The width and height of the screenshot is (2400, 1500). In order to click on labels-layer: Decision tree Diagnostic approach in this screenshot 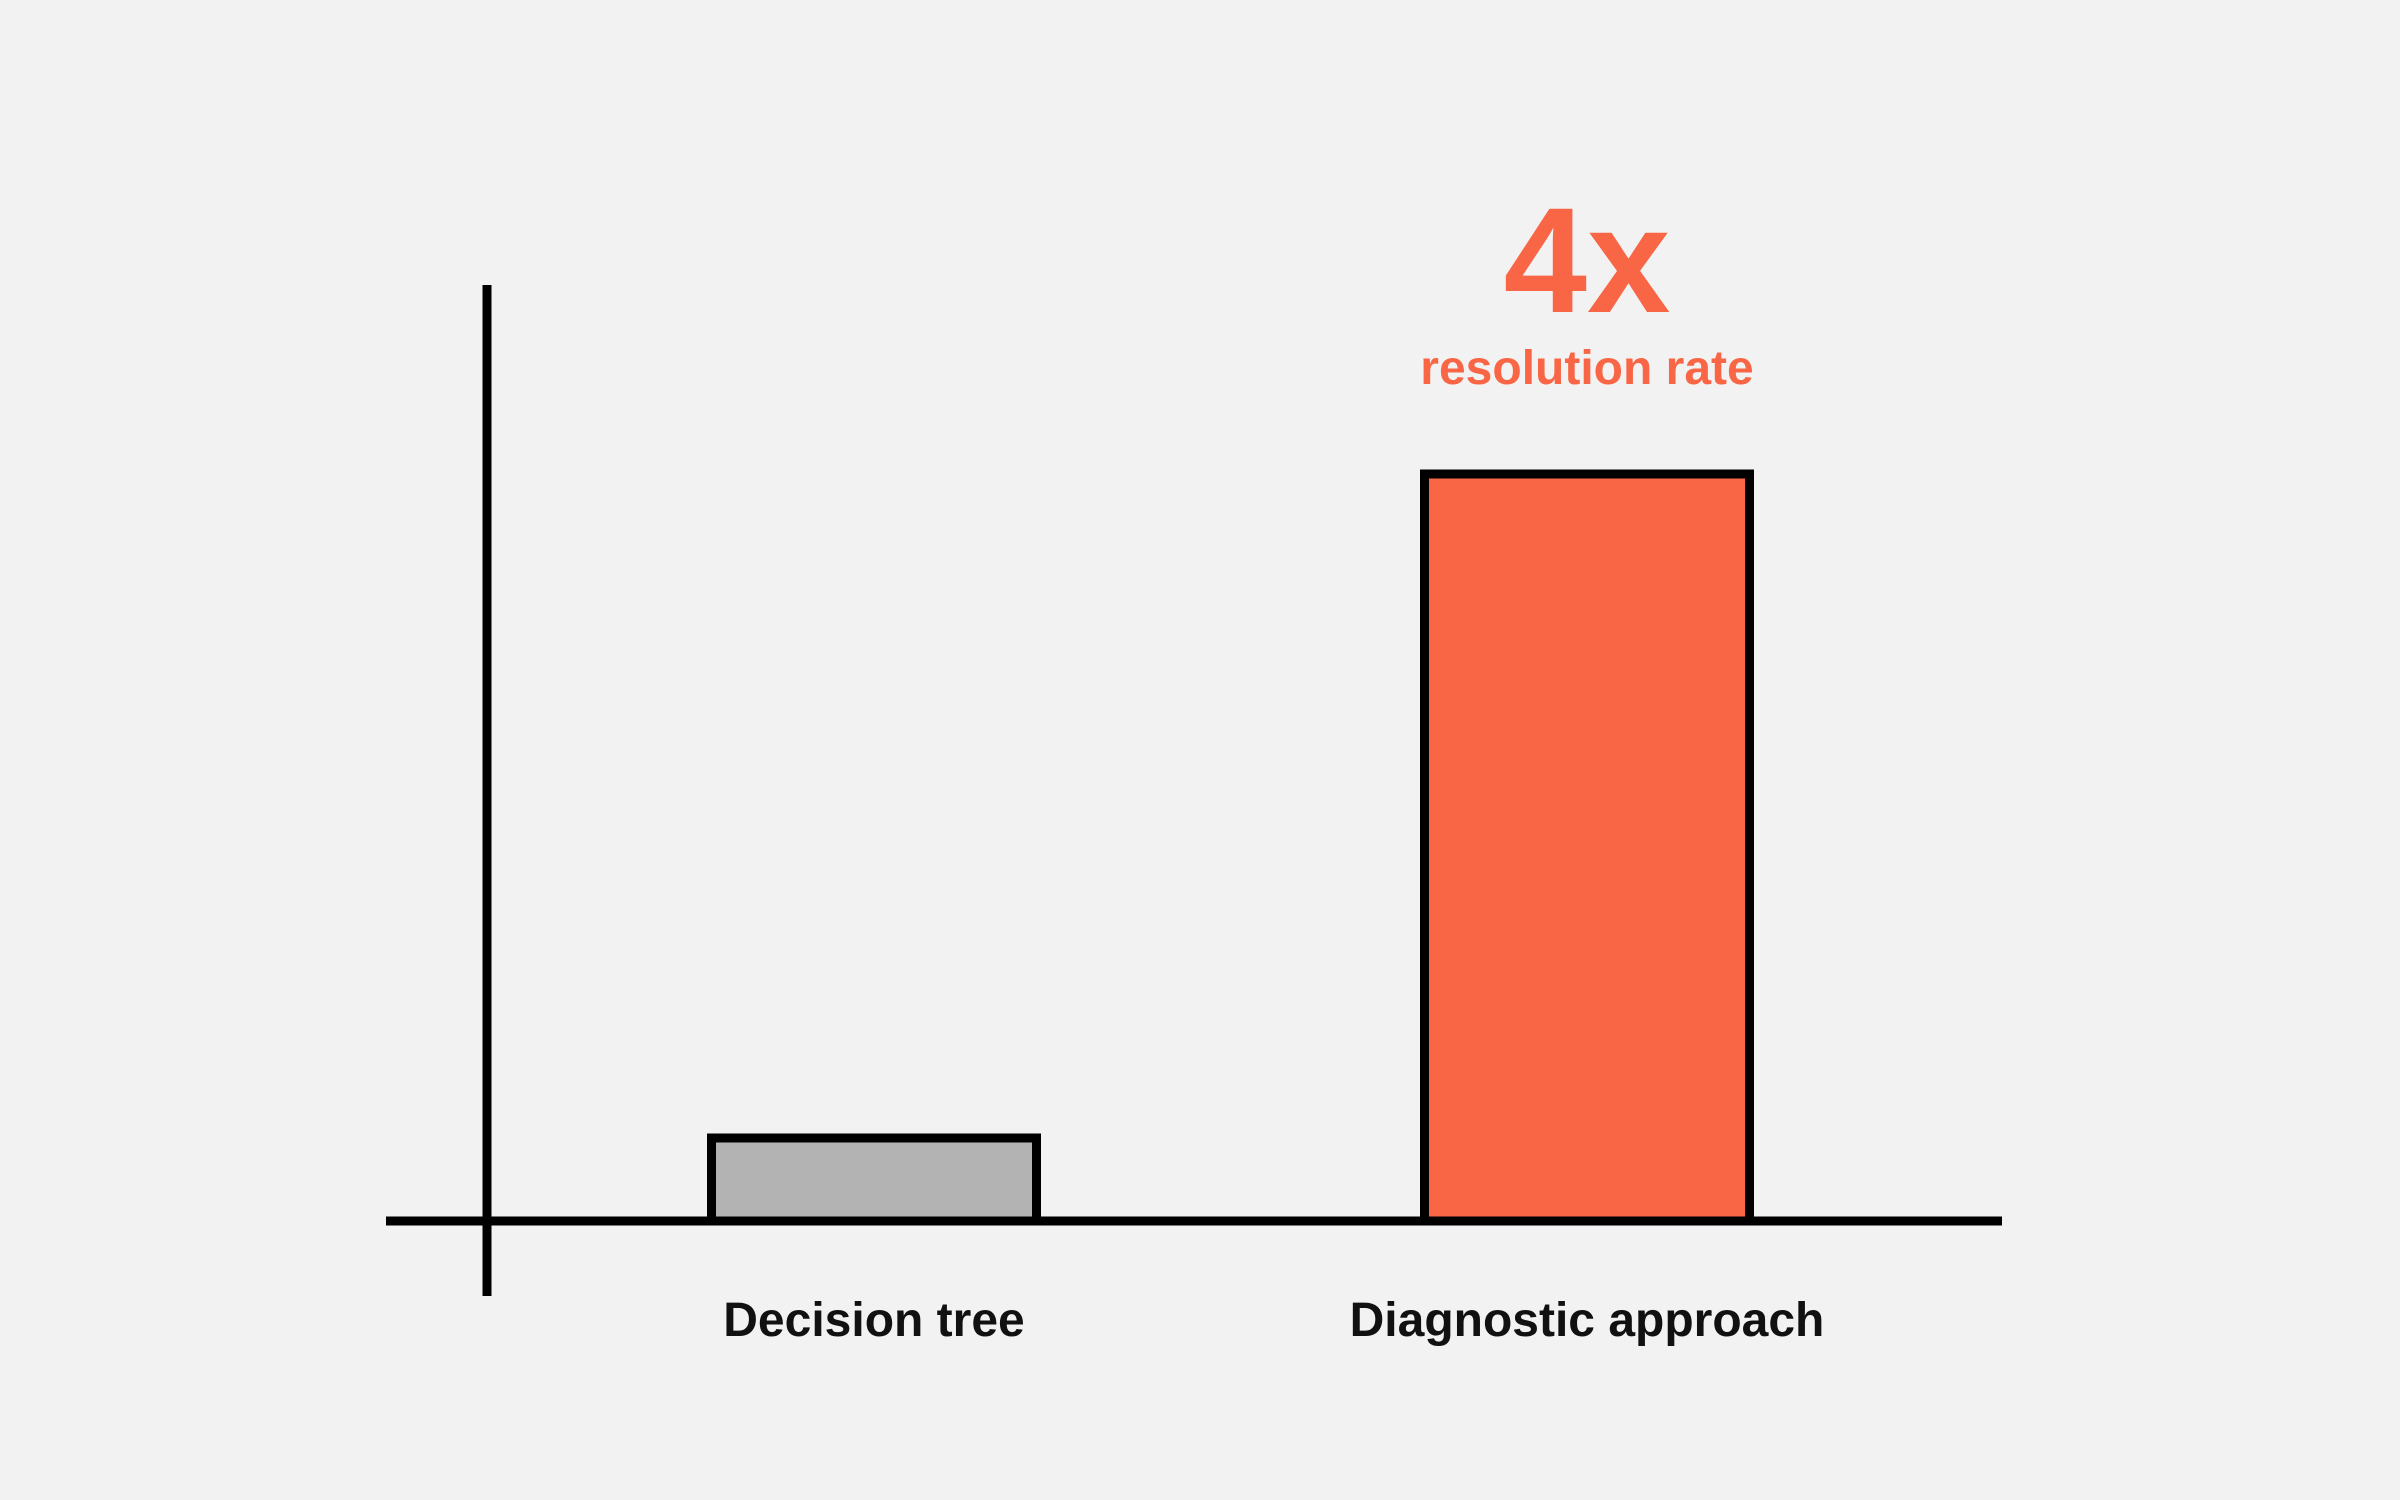, I will do `click(1273, 1320)`.